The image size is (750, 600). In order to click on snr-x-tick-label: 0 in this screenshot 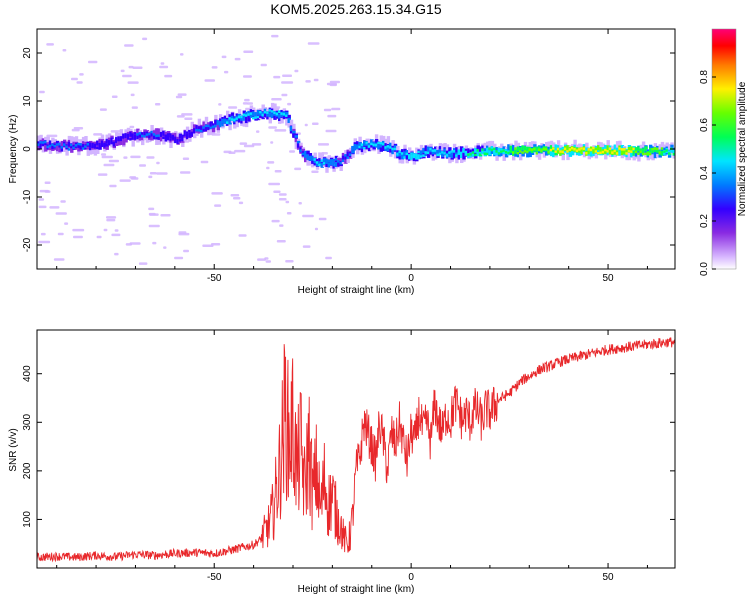, I will do `click(411, 577)`.